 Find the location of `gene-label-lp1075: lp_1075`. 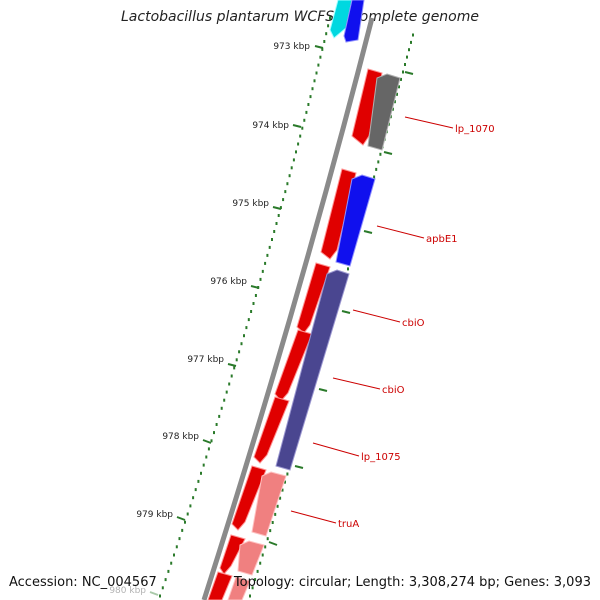

gene-label-lp1075: lp_1075 is located at coordinates (381, 457).